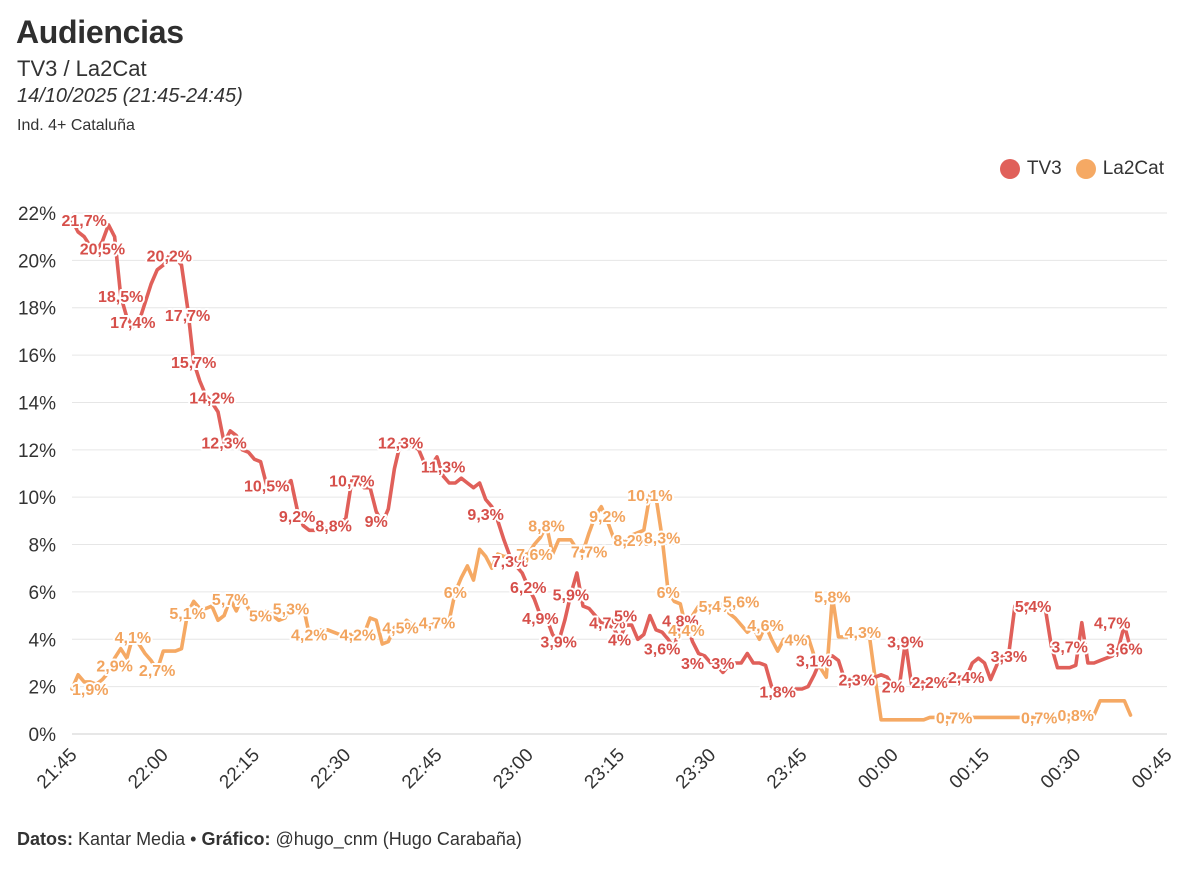 This screenshot has width=1200, height=869. What do you see at coordinates (114, 666) in the screenshot?
I see `data-label-la2cat: 2,9%` at bounding box center [114, 666].